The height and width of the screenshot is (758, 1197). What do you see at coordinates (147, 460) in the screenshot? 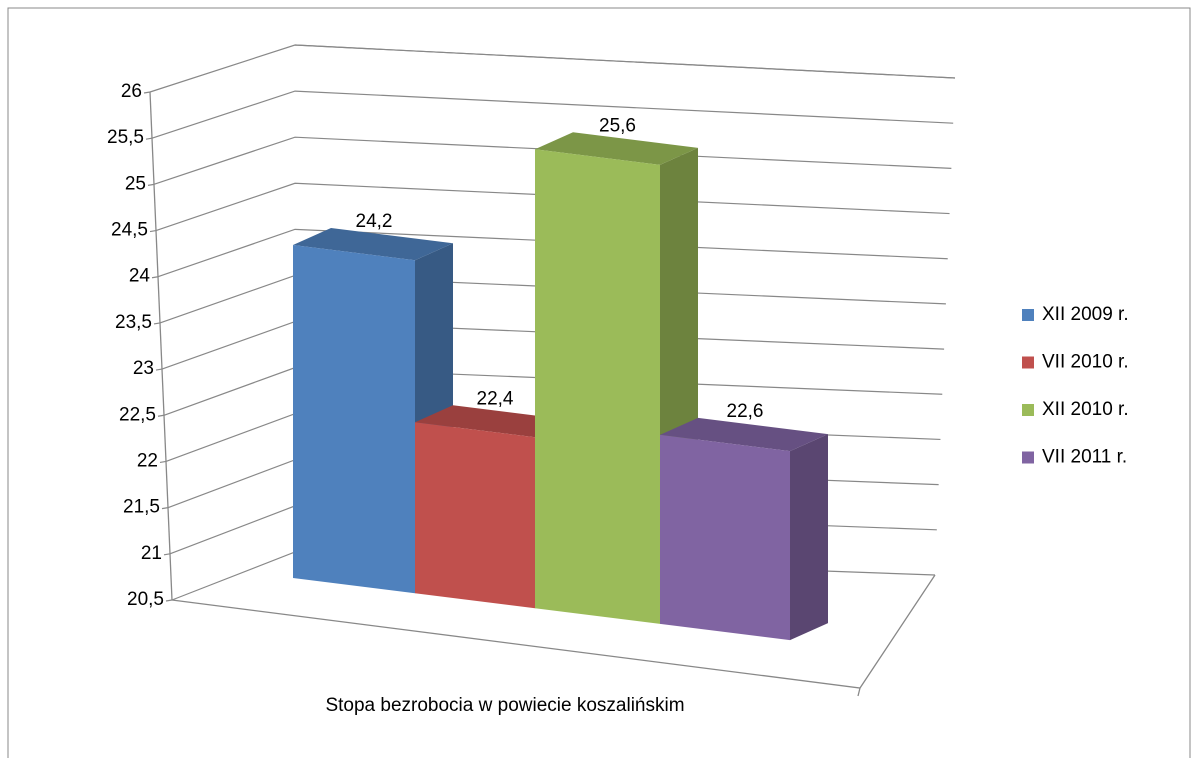
I see `y-tick-label: 22` at bounding box center [147, 460].